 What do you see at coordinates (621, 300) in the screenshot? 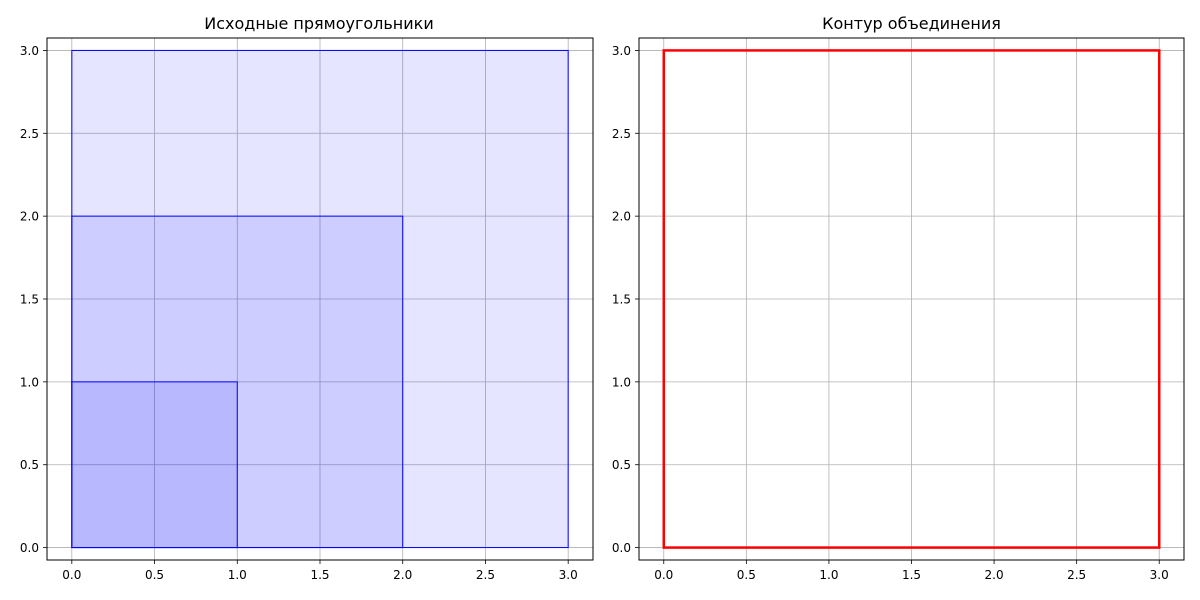
I see `right-y-tick-label: 1.5` at bounding box center [621, 300].